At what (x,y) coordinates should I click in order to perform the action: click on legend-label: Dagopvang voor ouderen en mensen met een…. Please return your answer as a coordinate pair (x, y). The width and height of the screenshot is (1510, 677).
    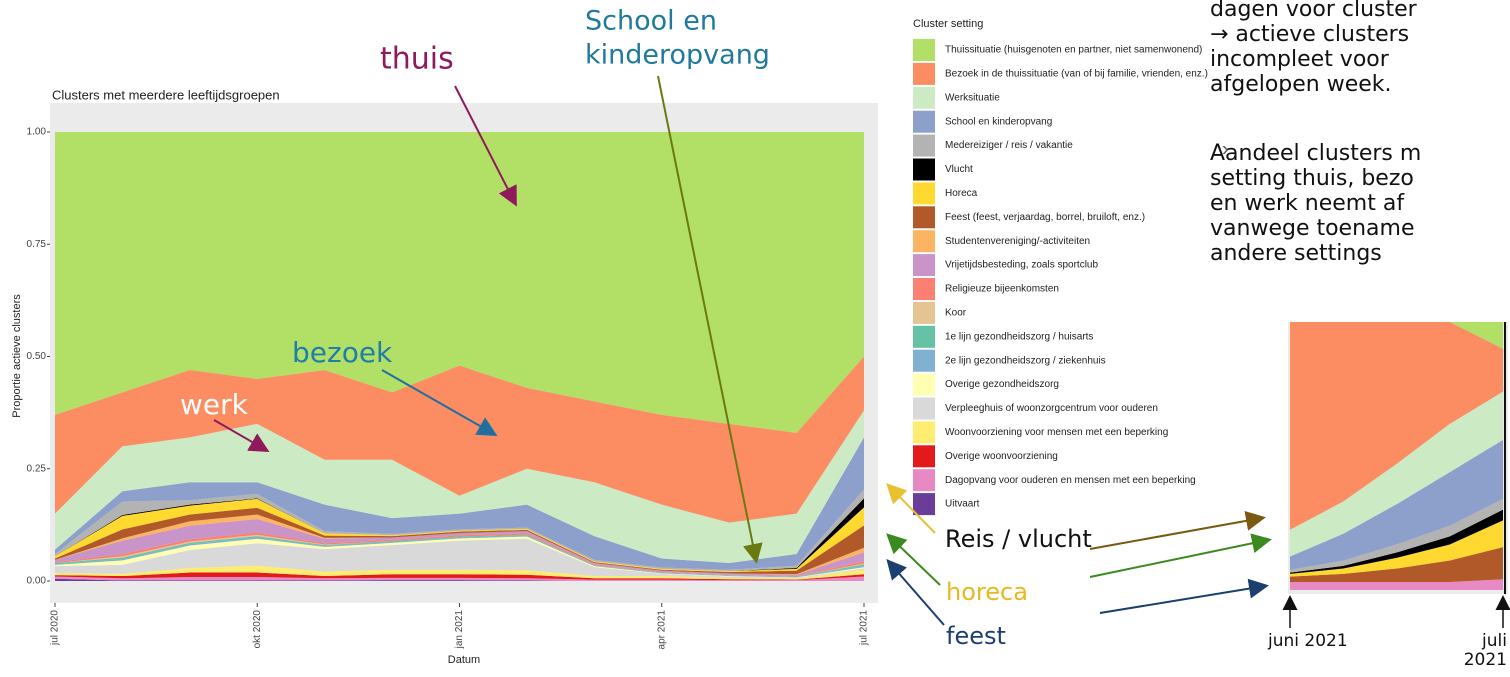
    Looking at the image, I should click on (1070, 480).